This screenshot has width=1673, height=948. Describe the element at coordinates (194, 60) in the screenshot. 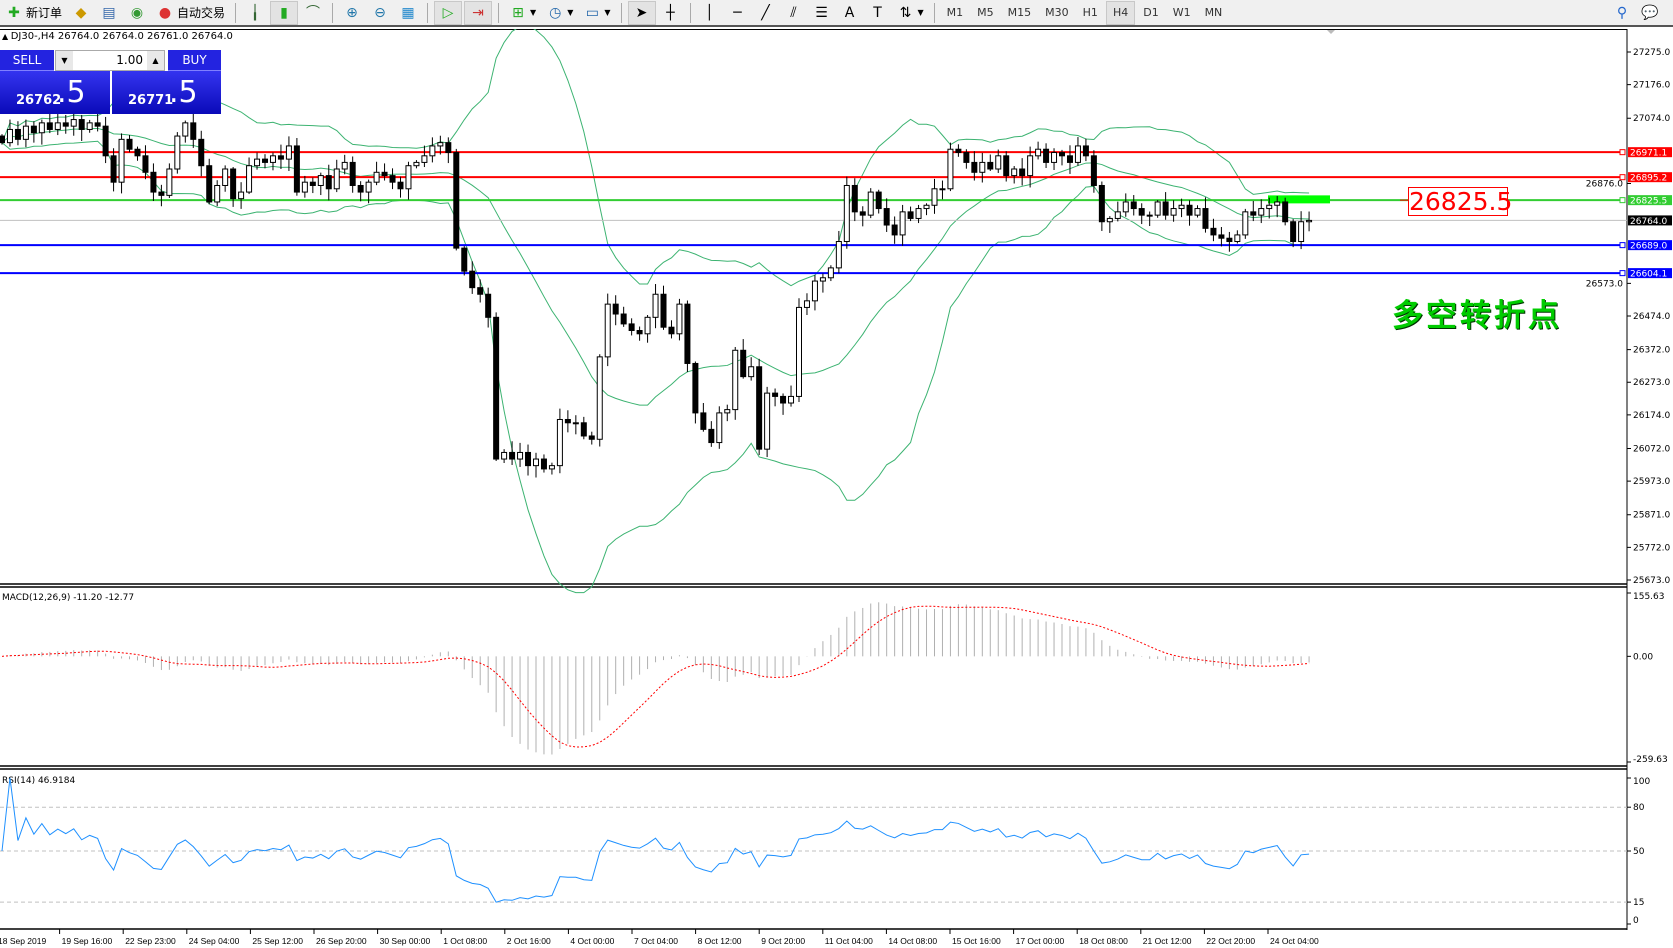

I see `buy-button: BUY` at that location.